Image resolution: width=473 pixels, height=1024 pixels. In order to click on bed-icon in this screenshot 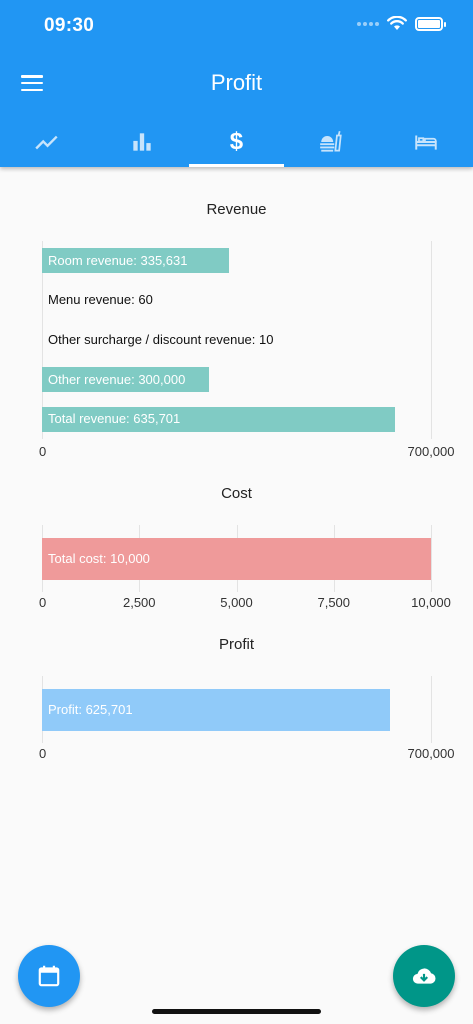, I will do `click(425, 142)`.